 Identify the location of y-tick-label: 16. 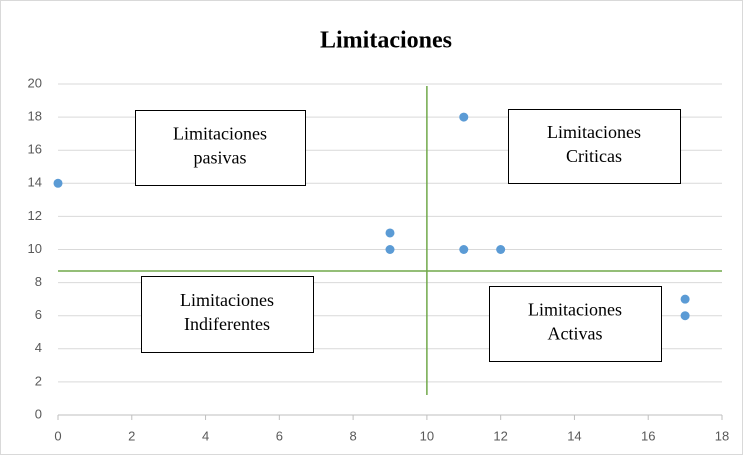
(35, 149).